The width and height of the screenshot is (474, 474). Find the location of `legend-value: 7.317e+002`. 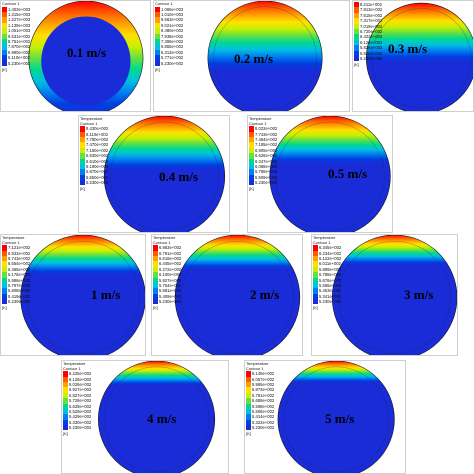

legend-value: 7.317e+002 is located at coordinates (371, 21).